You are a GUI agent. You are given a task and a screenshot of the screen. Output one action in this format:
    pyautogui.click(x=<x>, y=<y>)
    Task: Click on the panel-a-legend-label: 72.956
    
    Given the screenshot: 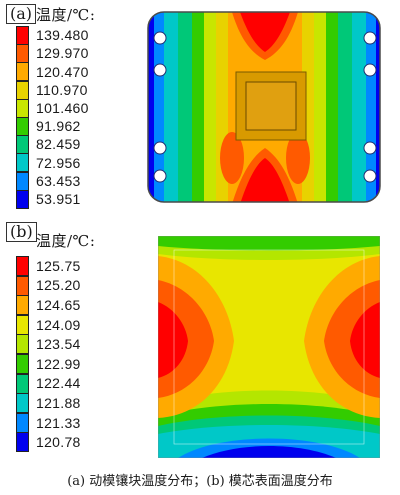 What is the action you would take?
    pyautogui.click(x=58, y=162)
    